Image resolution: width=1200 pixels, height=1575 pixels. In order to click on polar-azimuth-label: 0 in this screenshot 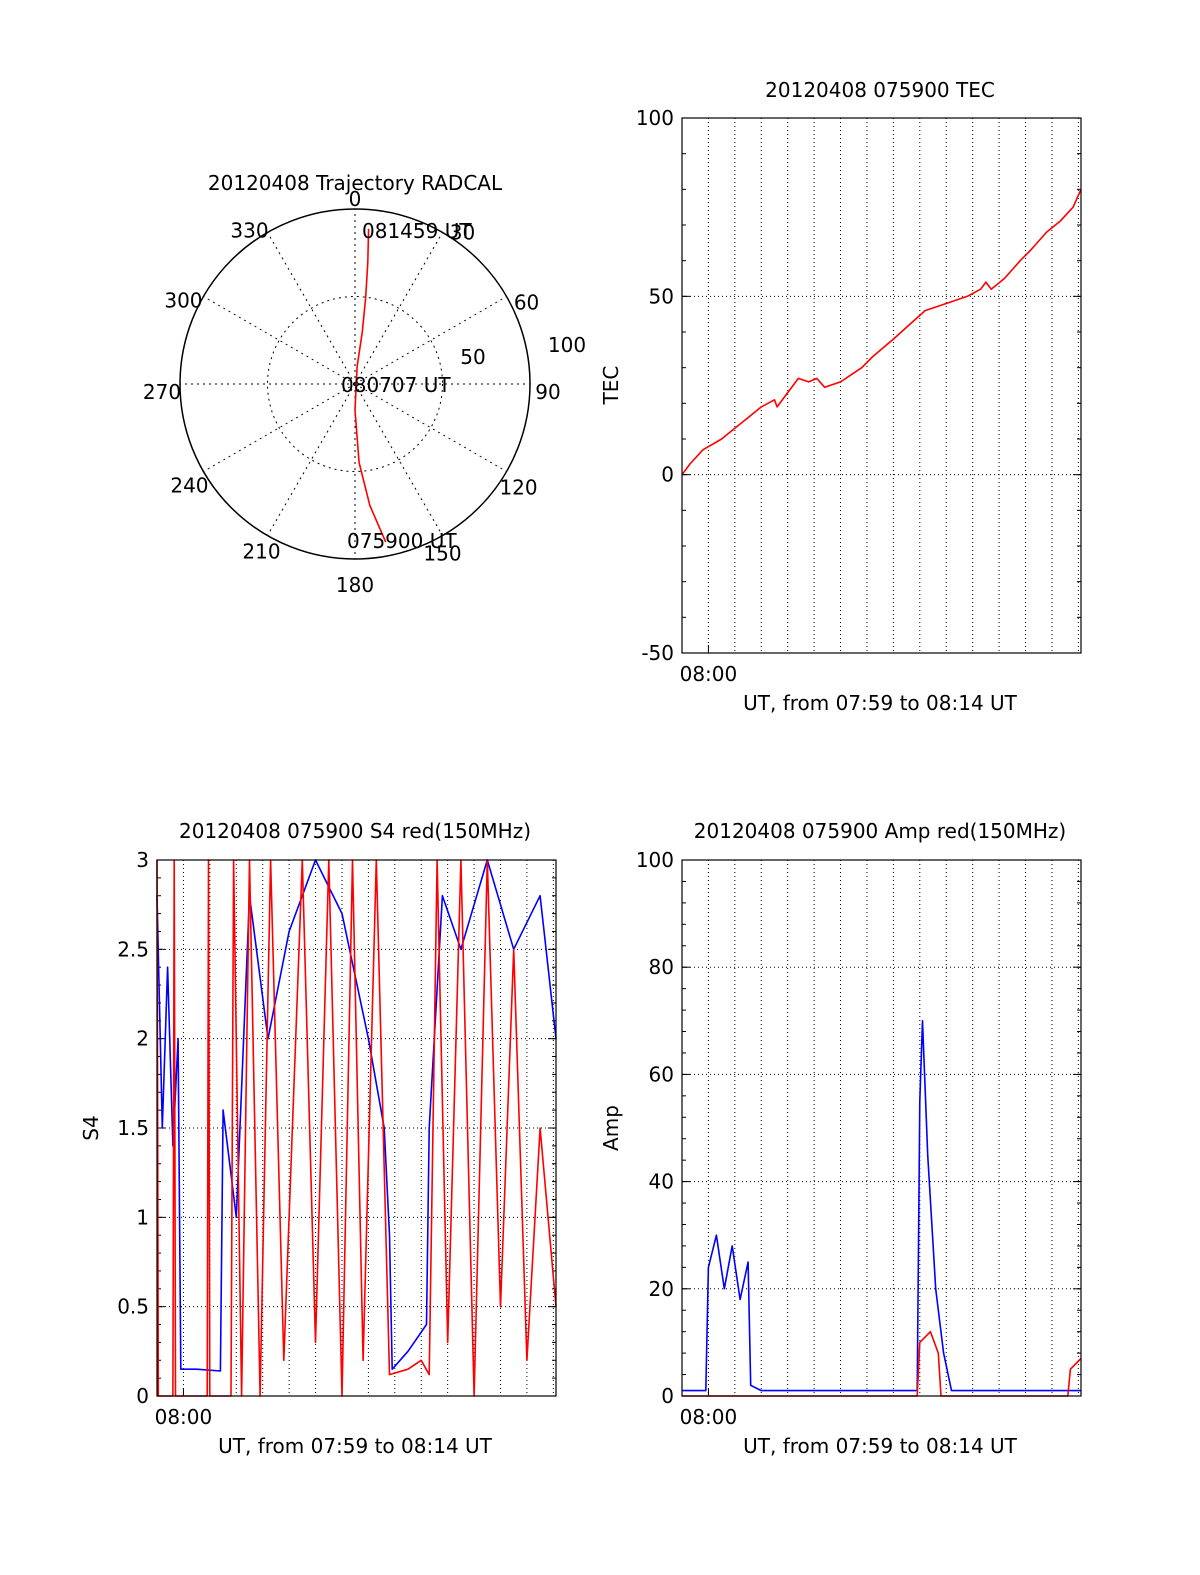, I will do `click(355, 199)`.